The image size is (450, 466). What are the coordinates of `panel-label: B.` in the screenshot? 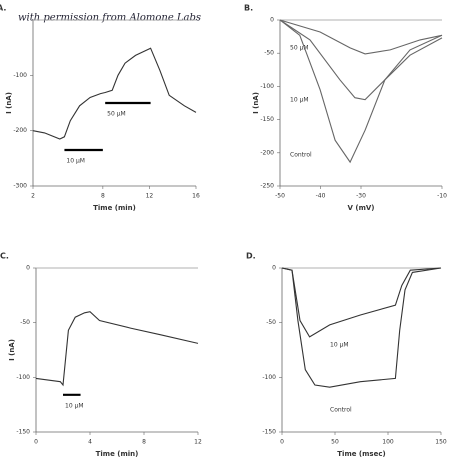 It's located at (248, 8).